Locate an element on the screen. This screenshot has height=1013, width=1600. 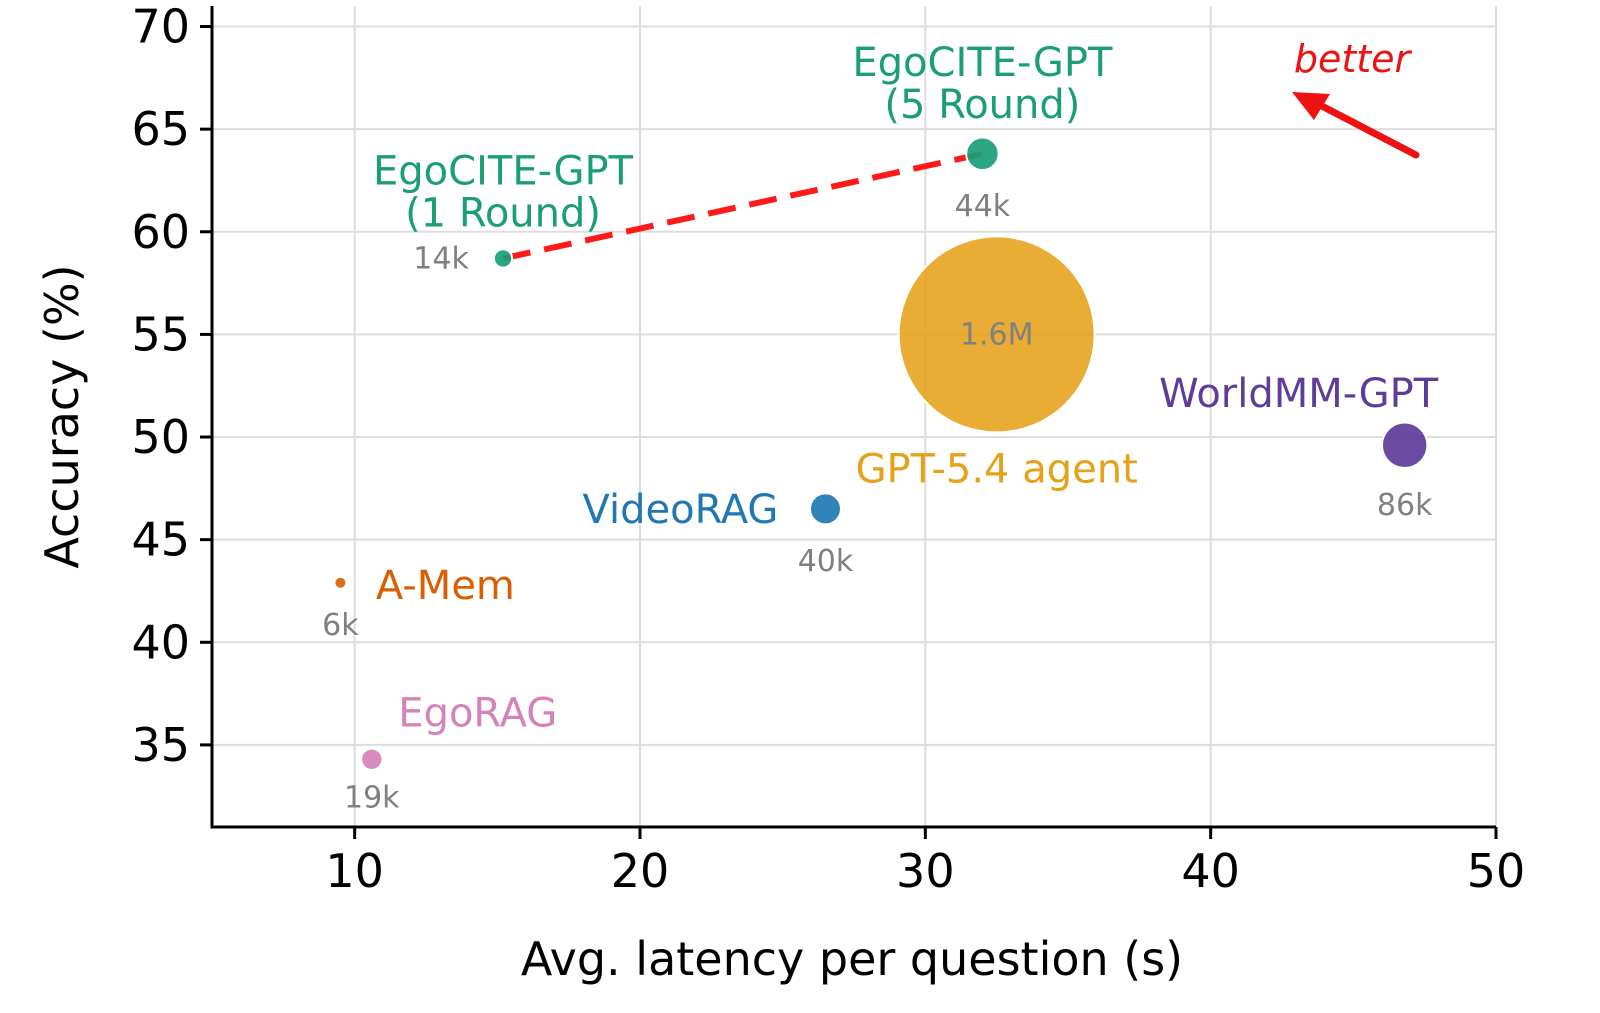
token-size-label: 44k is located at coordinates (983, 206).